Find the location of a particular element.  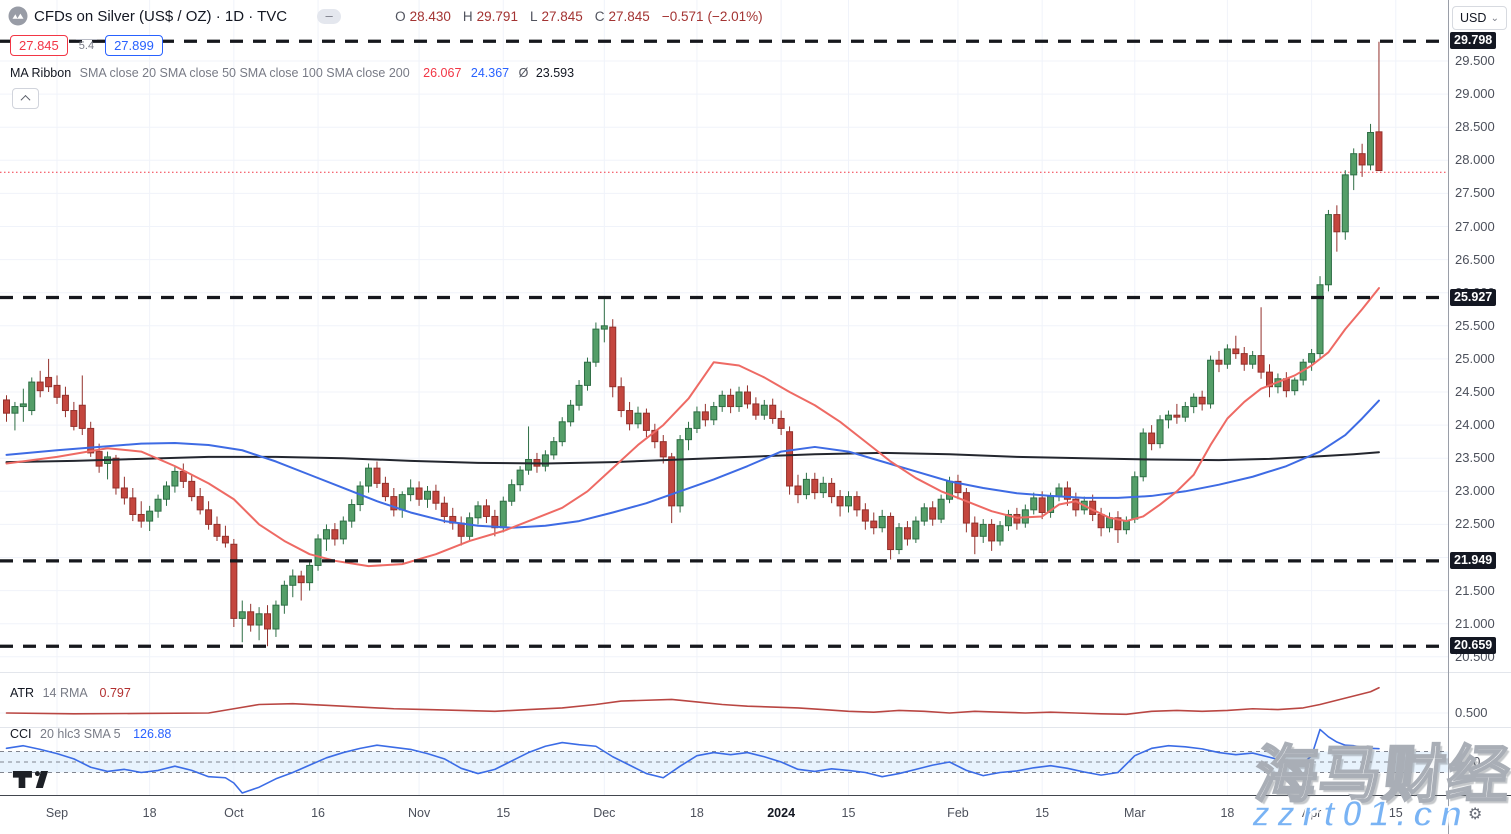

price-tick-label: 27.500 is located at coordinates (1475, 193).